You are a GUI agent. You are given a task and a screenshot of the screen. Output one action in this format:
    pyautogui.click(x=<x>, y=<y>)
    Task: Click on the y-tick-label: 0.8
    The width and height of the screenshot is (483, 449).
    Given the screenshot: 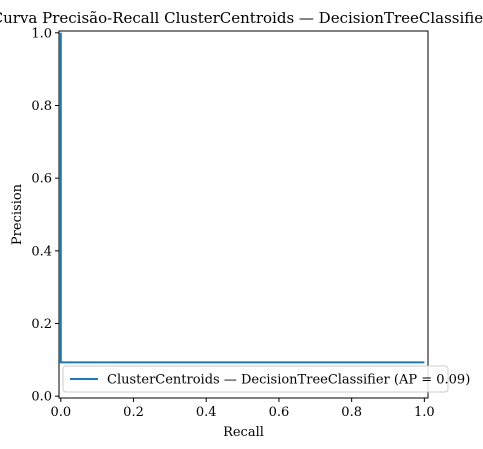 What is the action you would take?
    pyautogui.click(x=41, y=106)
    